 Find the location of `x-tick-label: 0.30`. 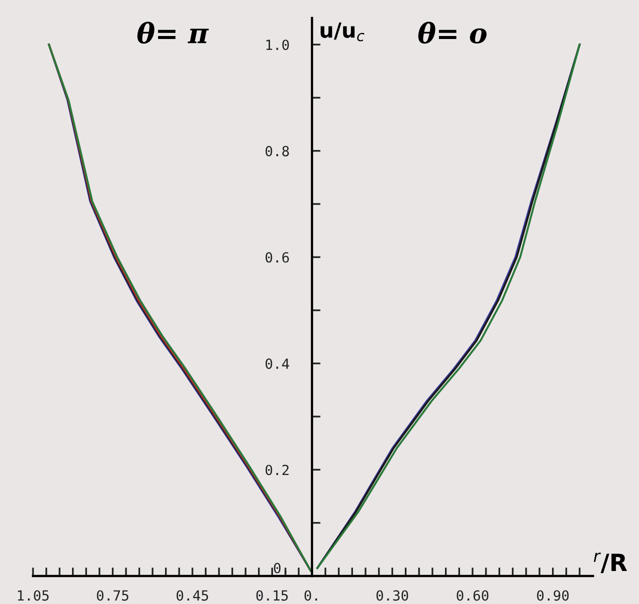

x-tick-label: 0.30 is located at coordinates (392, 595).